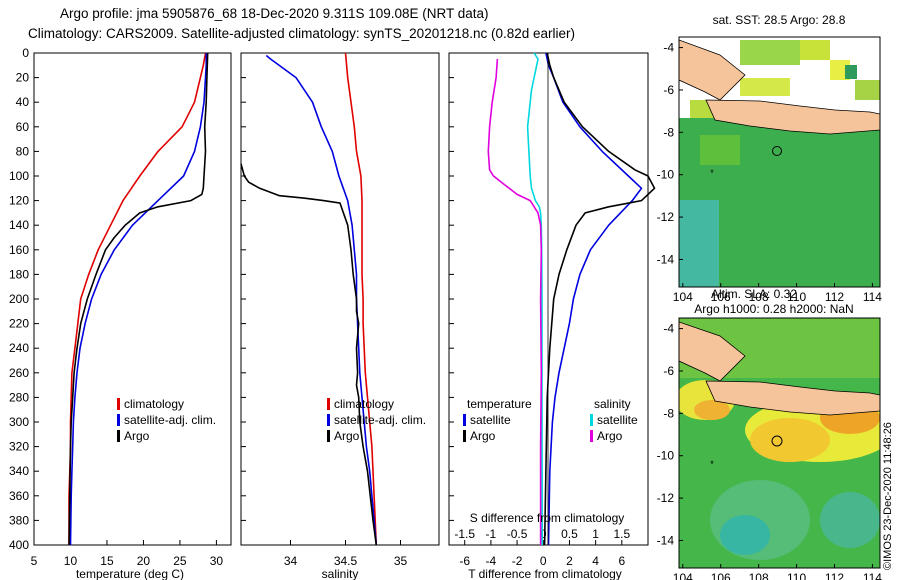 This screenshot has height=580, width=900. I want to click on temperature-xlabel: temperature (deg C), so click(130, 573).